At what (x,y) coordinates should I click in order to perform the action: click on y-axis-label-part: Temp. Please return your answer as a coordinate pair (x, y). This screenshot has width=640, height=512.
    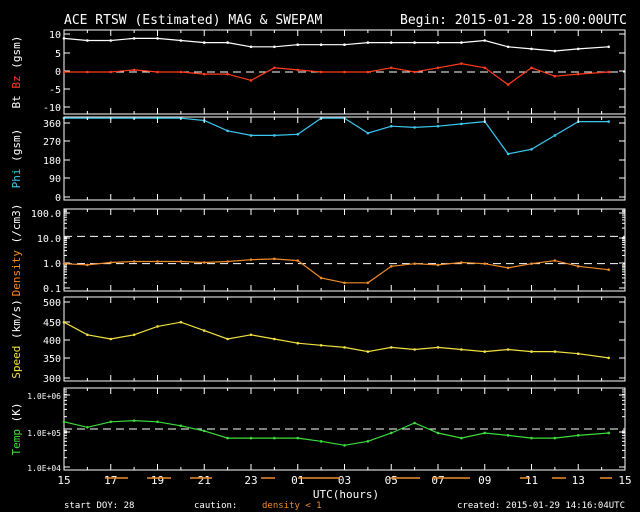
    Looking at the image, I should click on (16, 442).